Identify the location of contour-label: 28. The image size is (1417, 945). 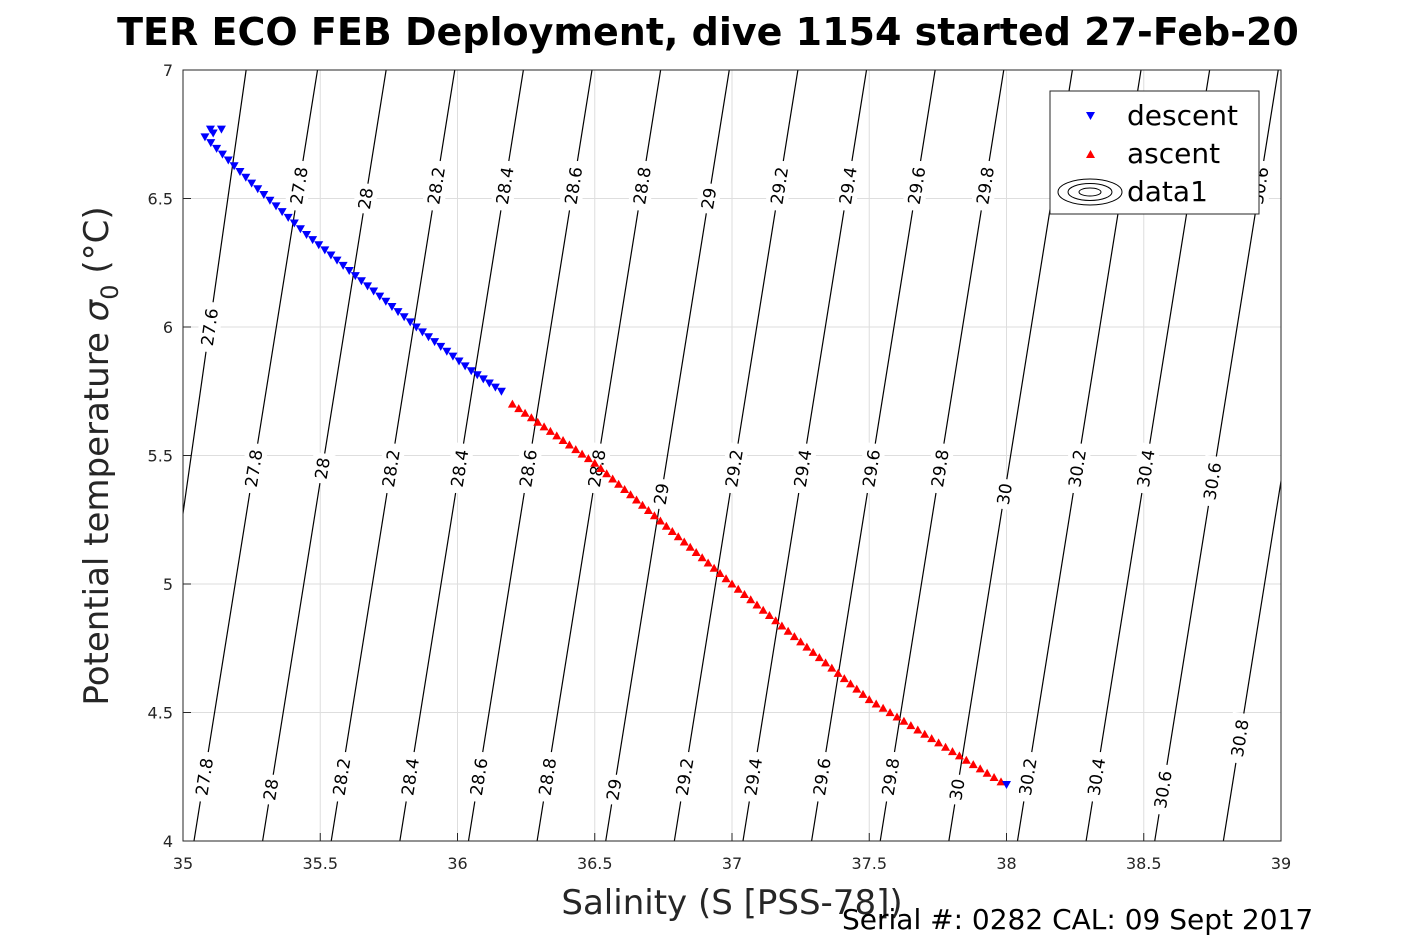
(322, 468).